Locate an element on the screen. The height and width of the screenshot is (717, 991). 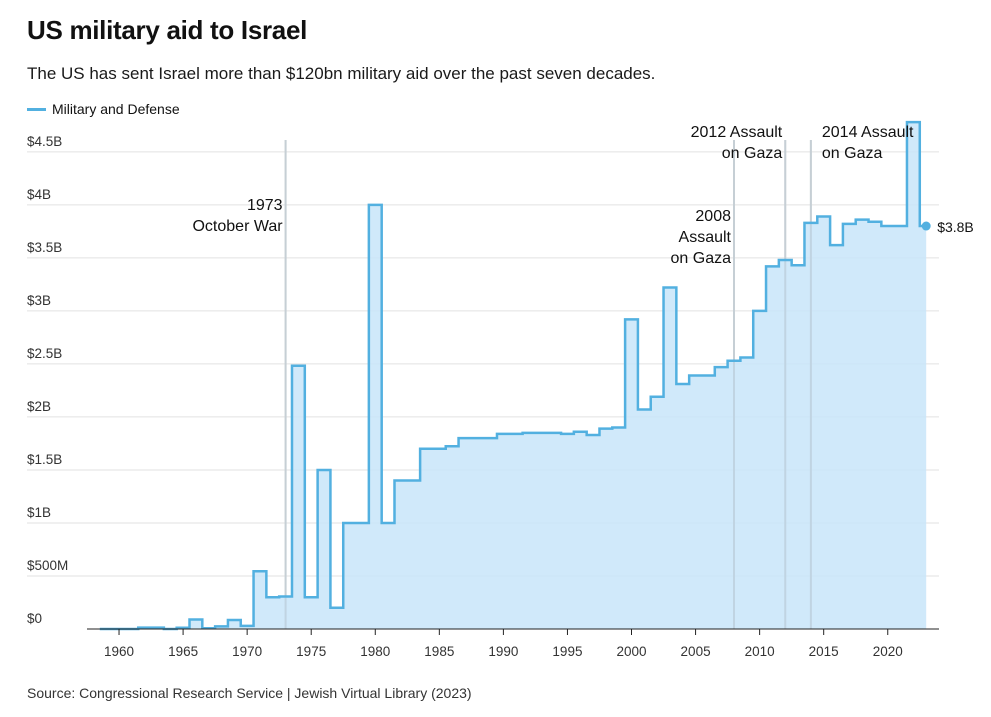
x-tick-label: 1995 is located at coordinates (567, 651).